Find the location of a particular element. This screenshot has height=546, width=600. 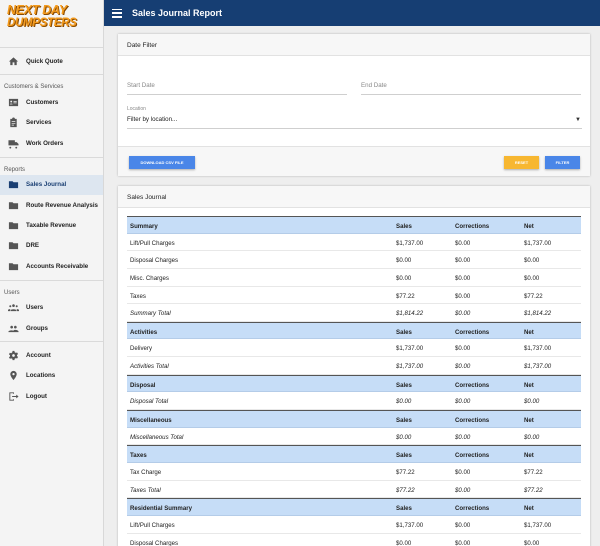

table-section-header: Activities Sales Corrections Net is located at coordinates (354, 330).